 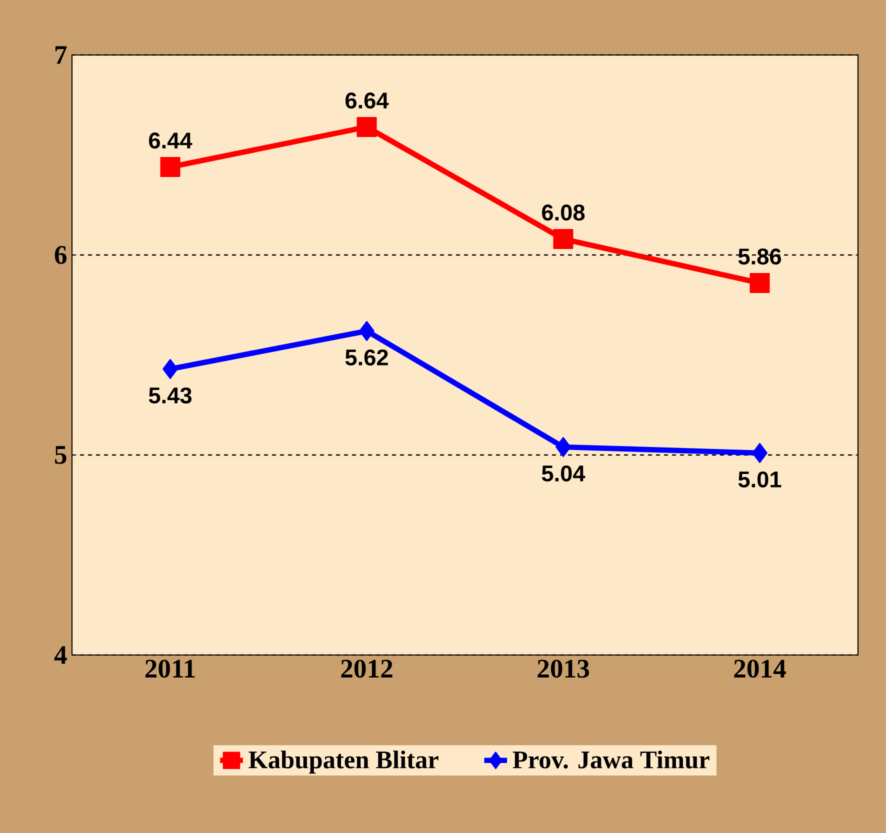 I want to click on y-tick-label: 6, so click(x=60, y=255).